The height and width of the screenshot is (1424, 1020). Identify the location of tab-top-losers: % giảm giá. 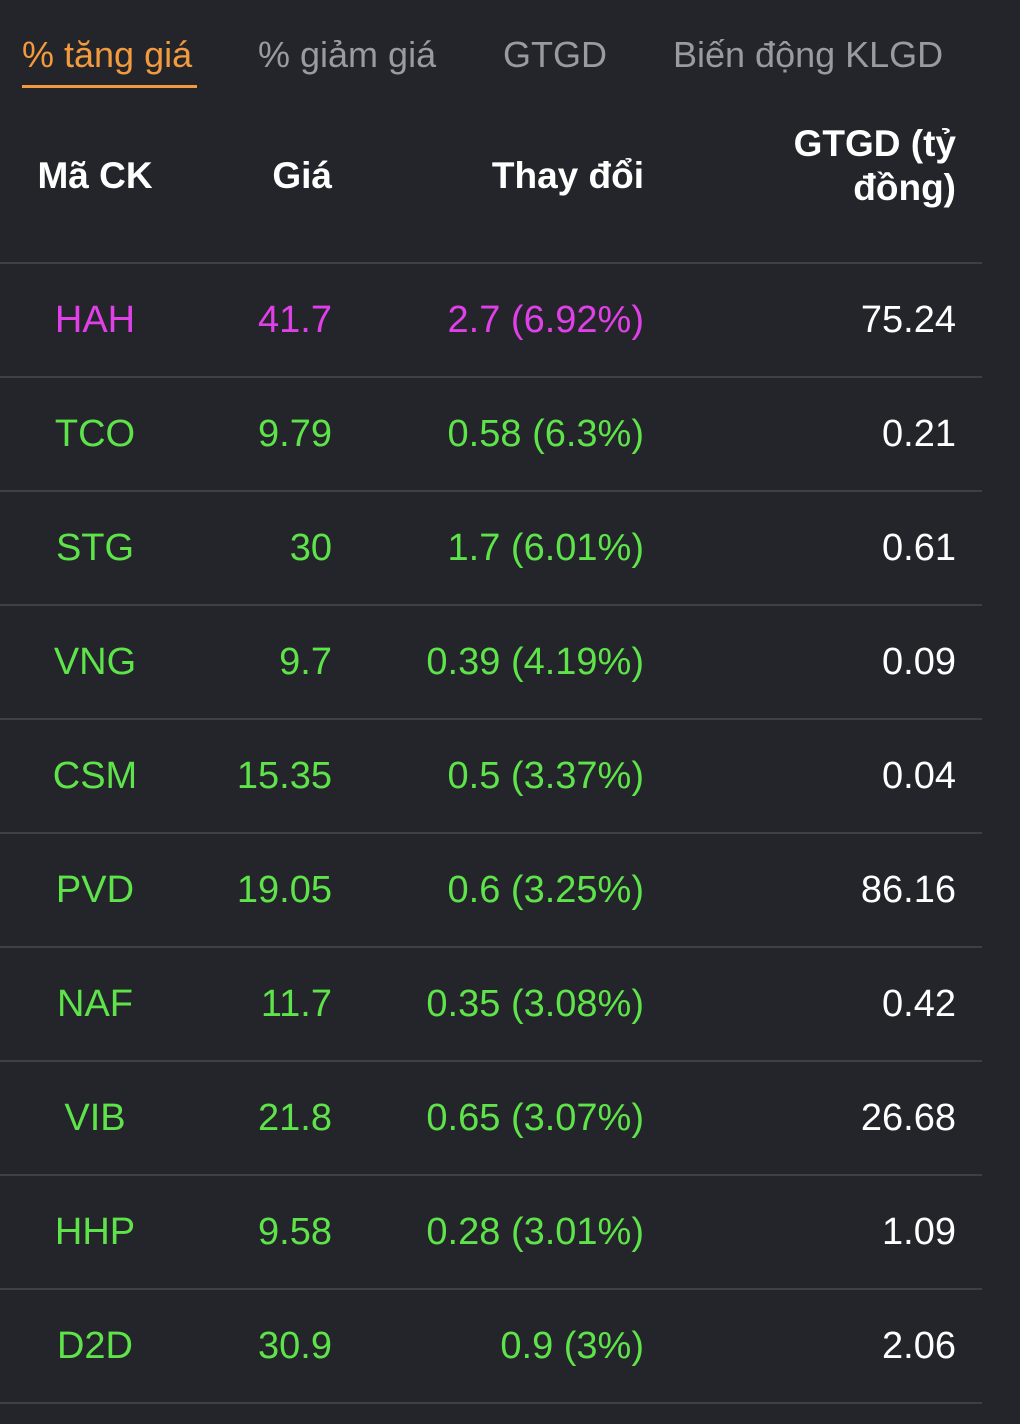
(347, 54).